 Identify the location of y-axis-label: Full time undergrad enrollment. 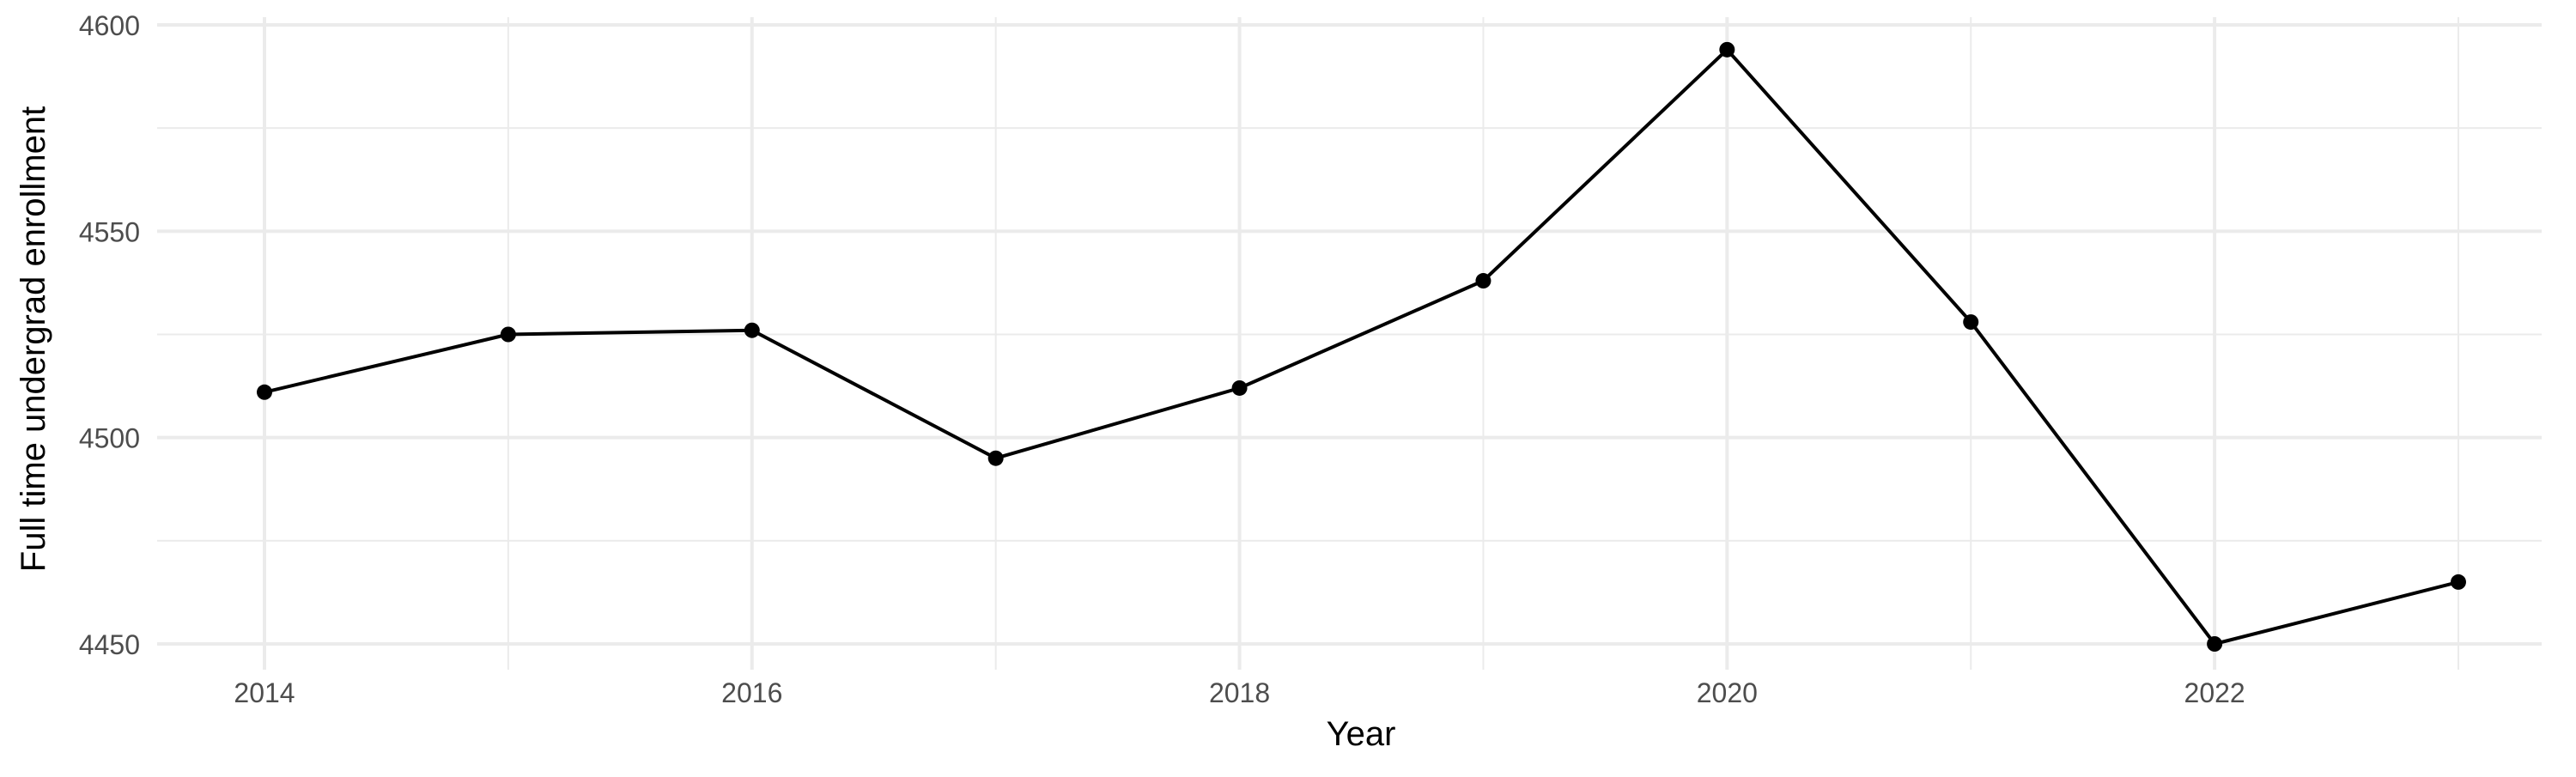
(33, 339).